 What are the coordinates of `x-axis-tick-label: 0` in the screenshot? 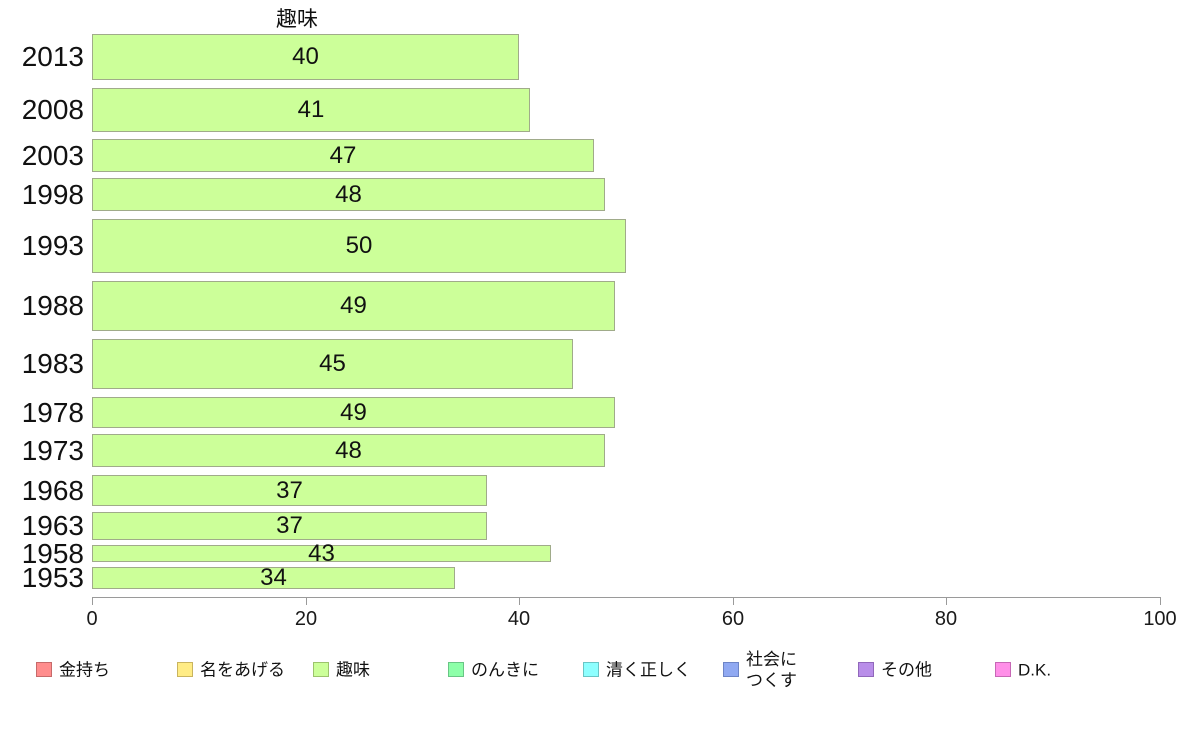 It's located at (92, 619).